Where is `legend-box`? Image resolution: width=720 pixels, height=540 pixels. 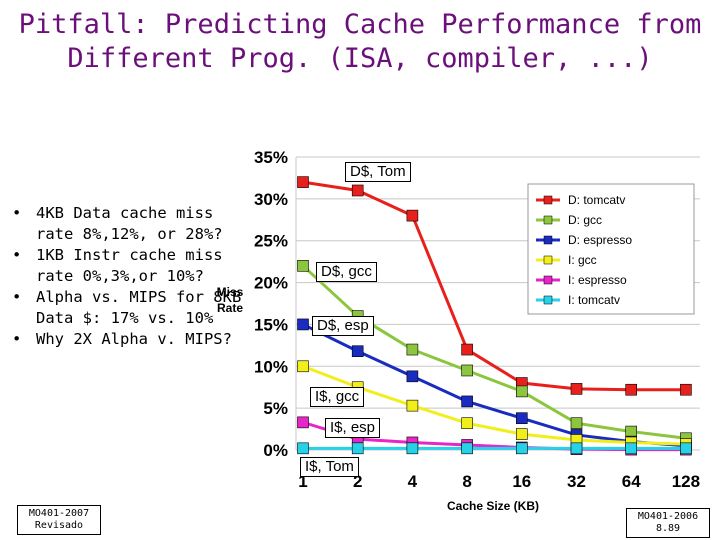
legend-box is located at coordinates (611, 249).